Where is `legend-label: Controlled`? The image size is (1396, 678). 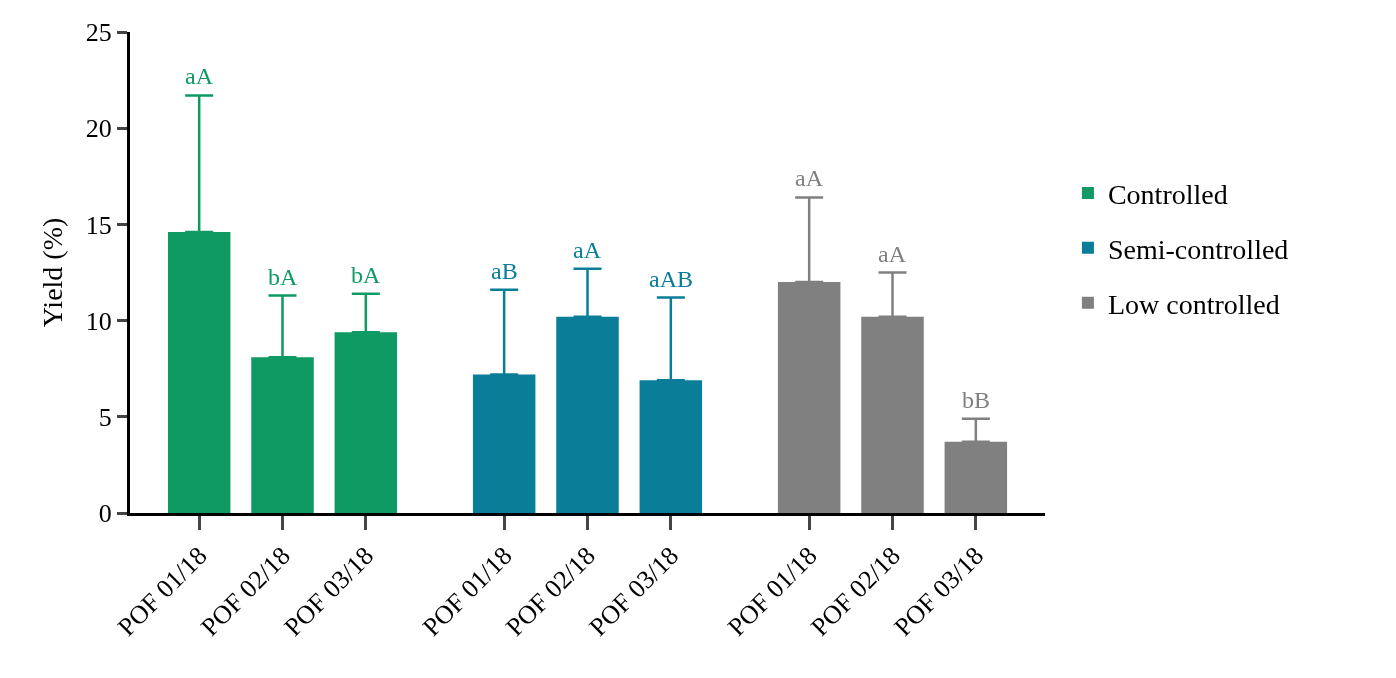
legend-label: Controlled is located at coordinates (1167, 194).